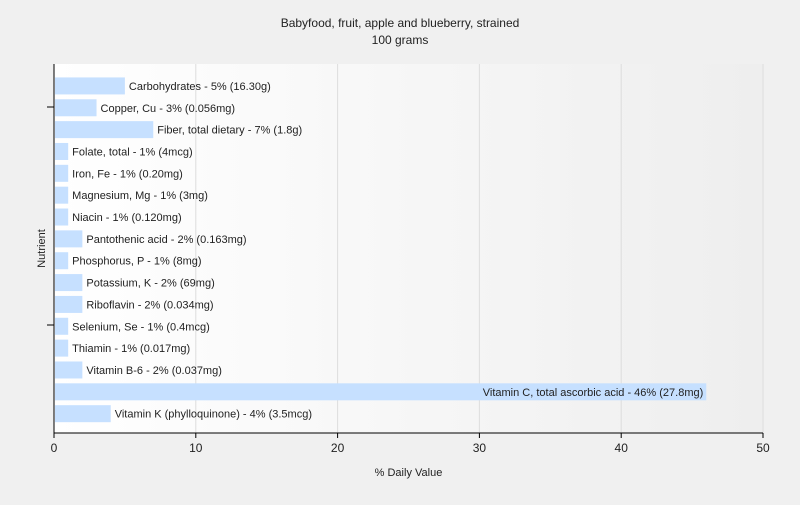 The width and height of the screenshot is (800, 505). What do you see at coordinates (200, 87) in the screenshot?
I see `bar-label: Carbohydrates - 5% (16.30g)` at bounding box center [200, 87].